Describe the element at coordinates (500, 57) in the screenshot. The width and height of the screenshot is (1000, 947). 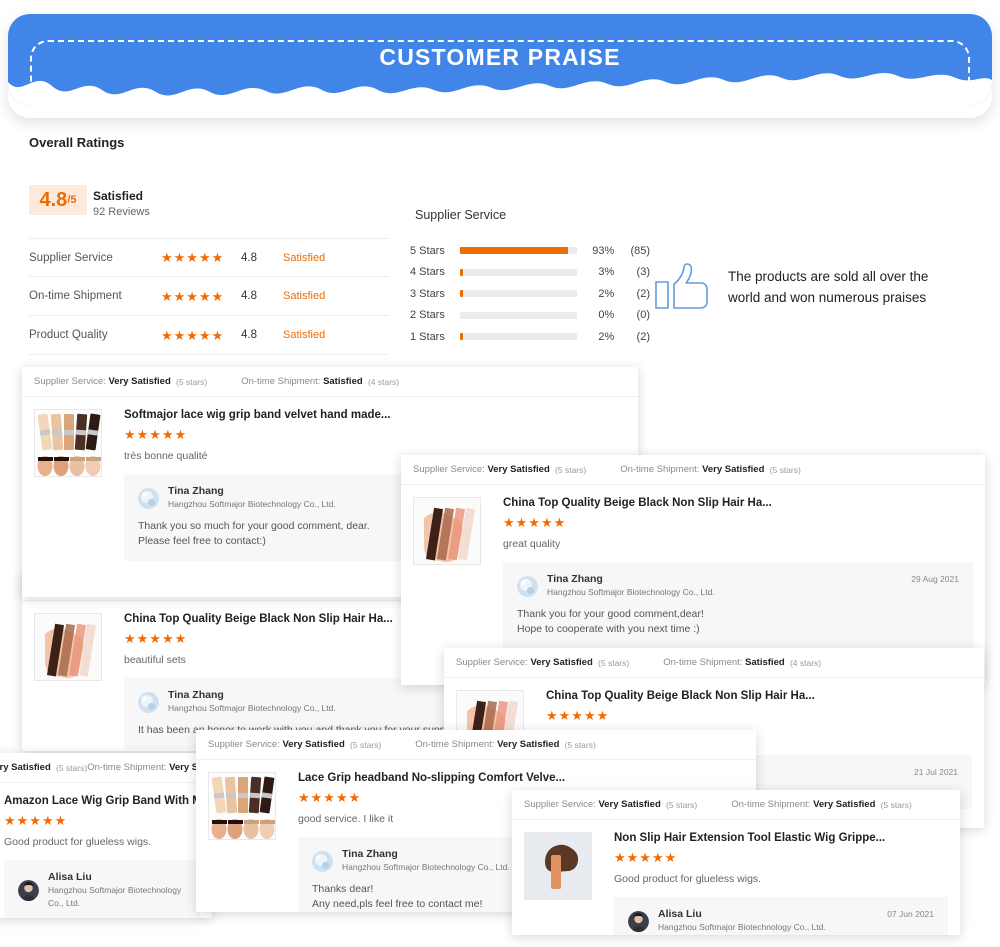
I see `banner-title: CUSTOMER PRAISE` at that location.